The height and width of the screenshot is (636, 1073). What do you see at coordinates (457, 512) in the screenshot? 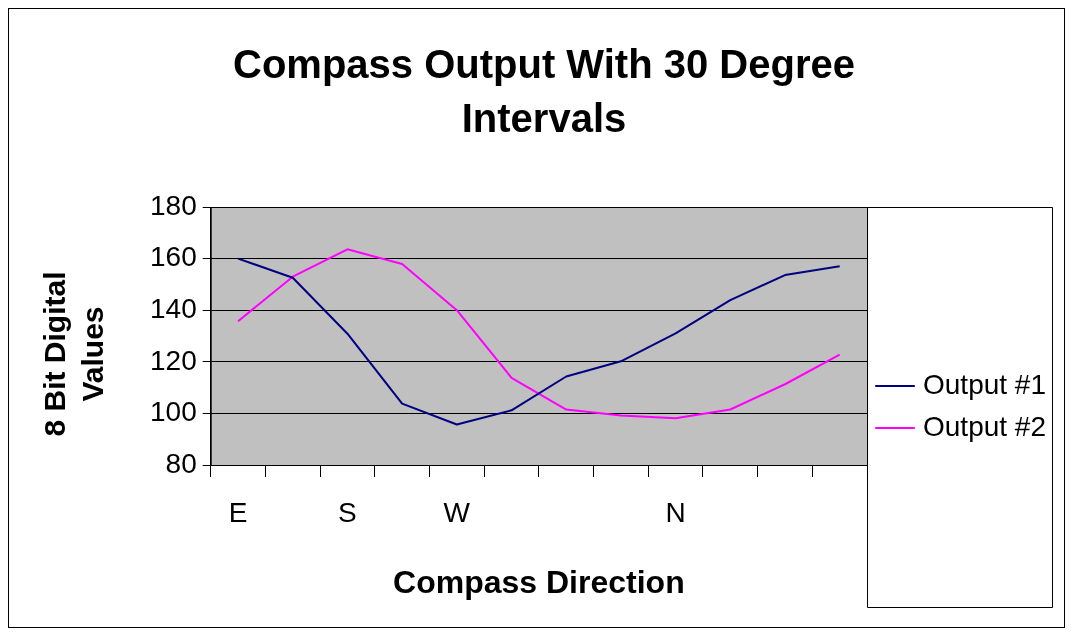
I see `x-tick-label: W` at bounding box center [457, 512].